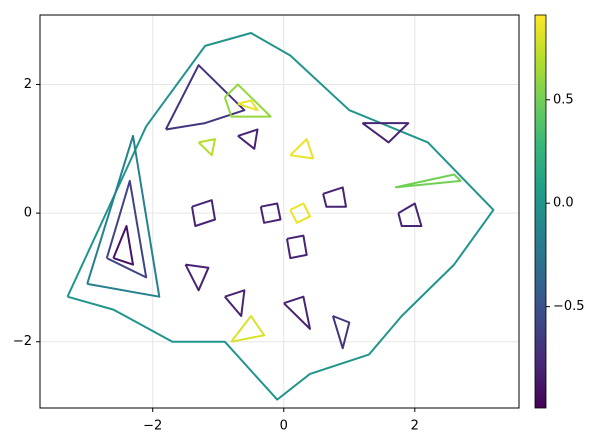 Image resolution: width=596 pixels, height=446 pixels. What do you see at coordinates (152, 426) in the screenshot?
I see `x-tick-label: −2` at bounding box center [152, 426].